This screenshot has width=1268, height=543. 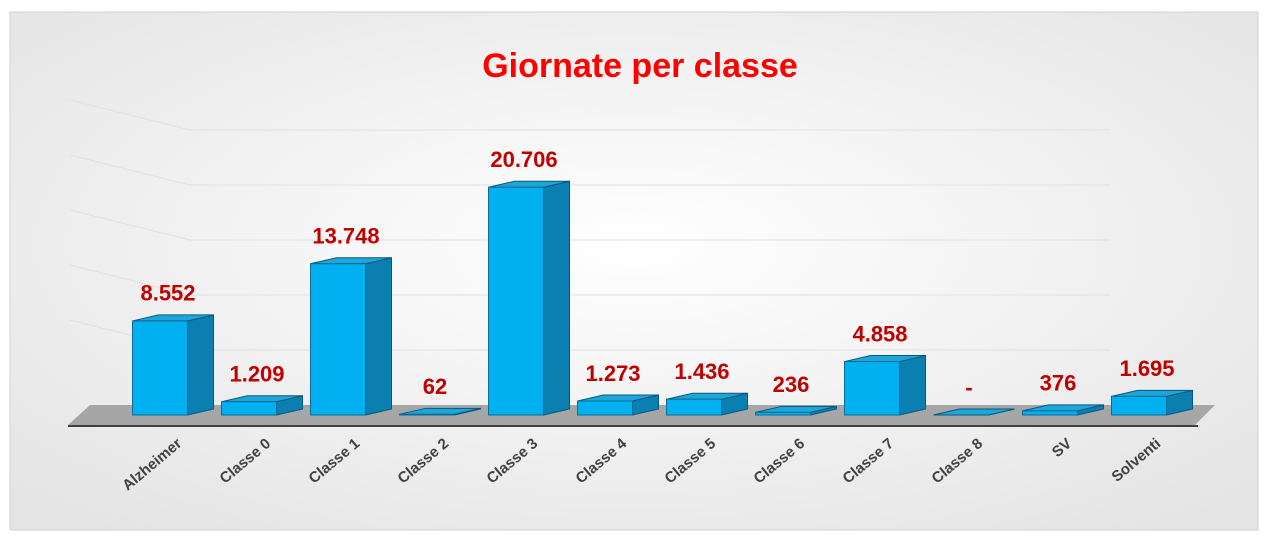 I want to click on chart-title: Giornate per classe, so click(x=640, y=66).